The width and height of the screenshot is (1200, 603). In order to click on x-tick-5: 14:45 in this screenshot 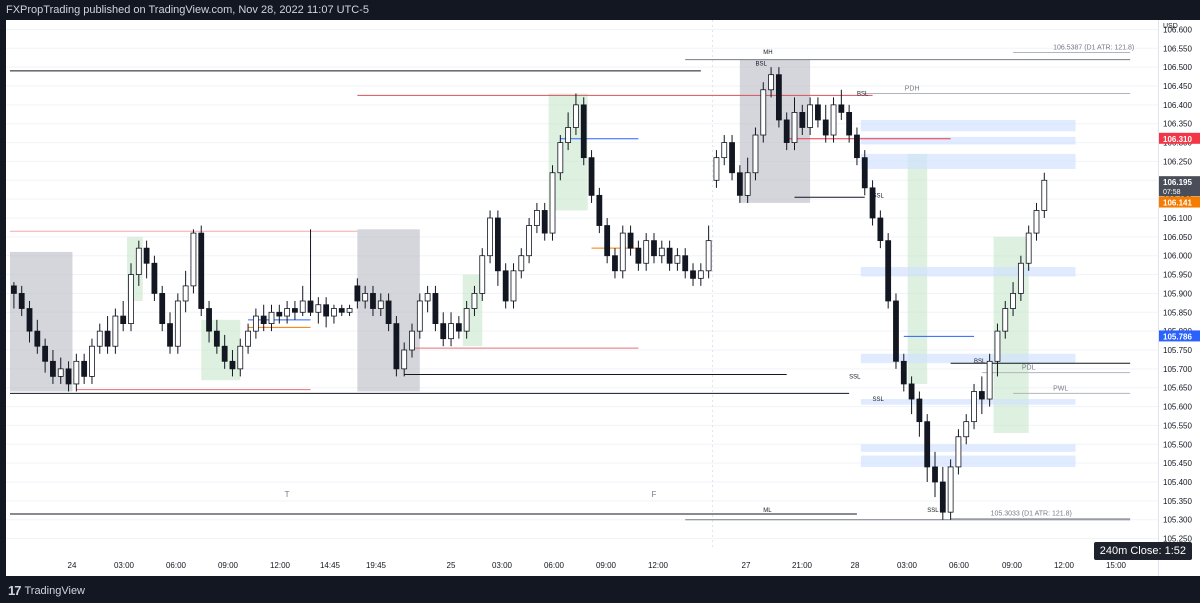, I will do `click(330, 565)`.